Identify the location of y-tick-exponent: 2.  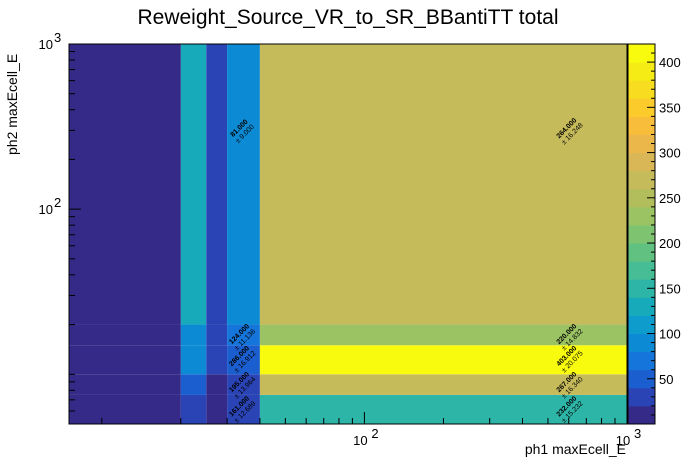
(57, 202).